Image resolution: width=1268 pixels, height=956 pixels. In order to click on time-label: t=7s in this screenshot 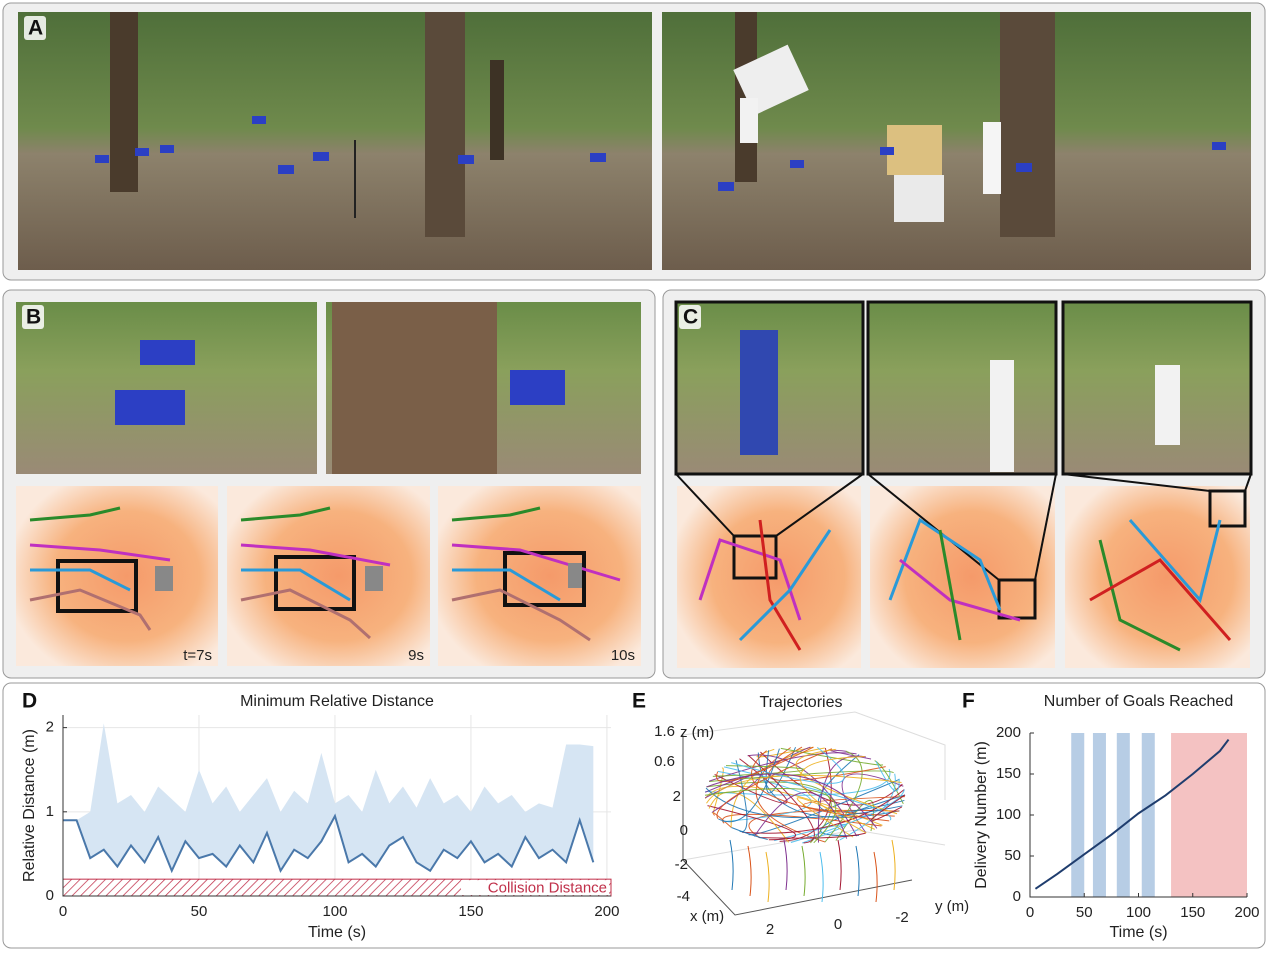, I will do `click(197, 655)`.